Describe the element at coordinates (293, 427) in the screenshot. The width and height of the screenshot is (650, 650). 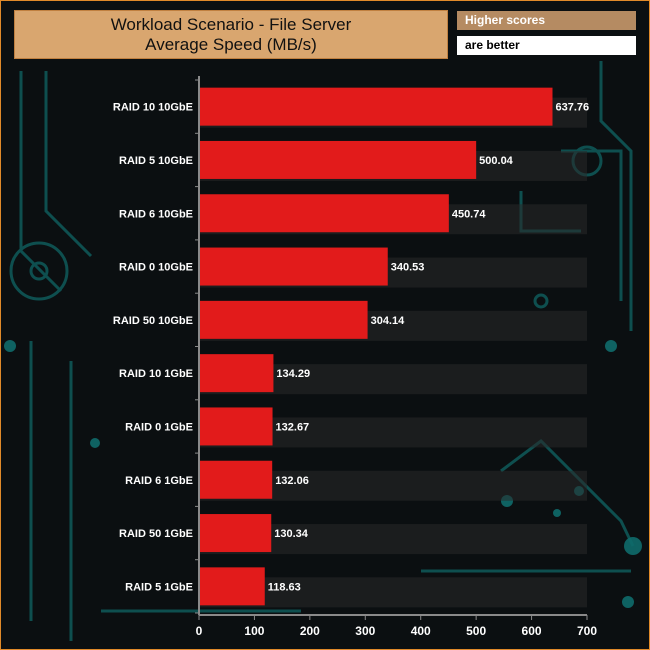
I see `value-label: 132.67` at that location.